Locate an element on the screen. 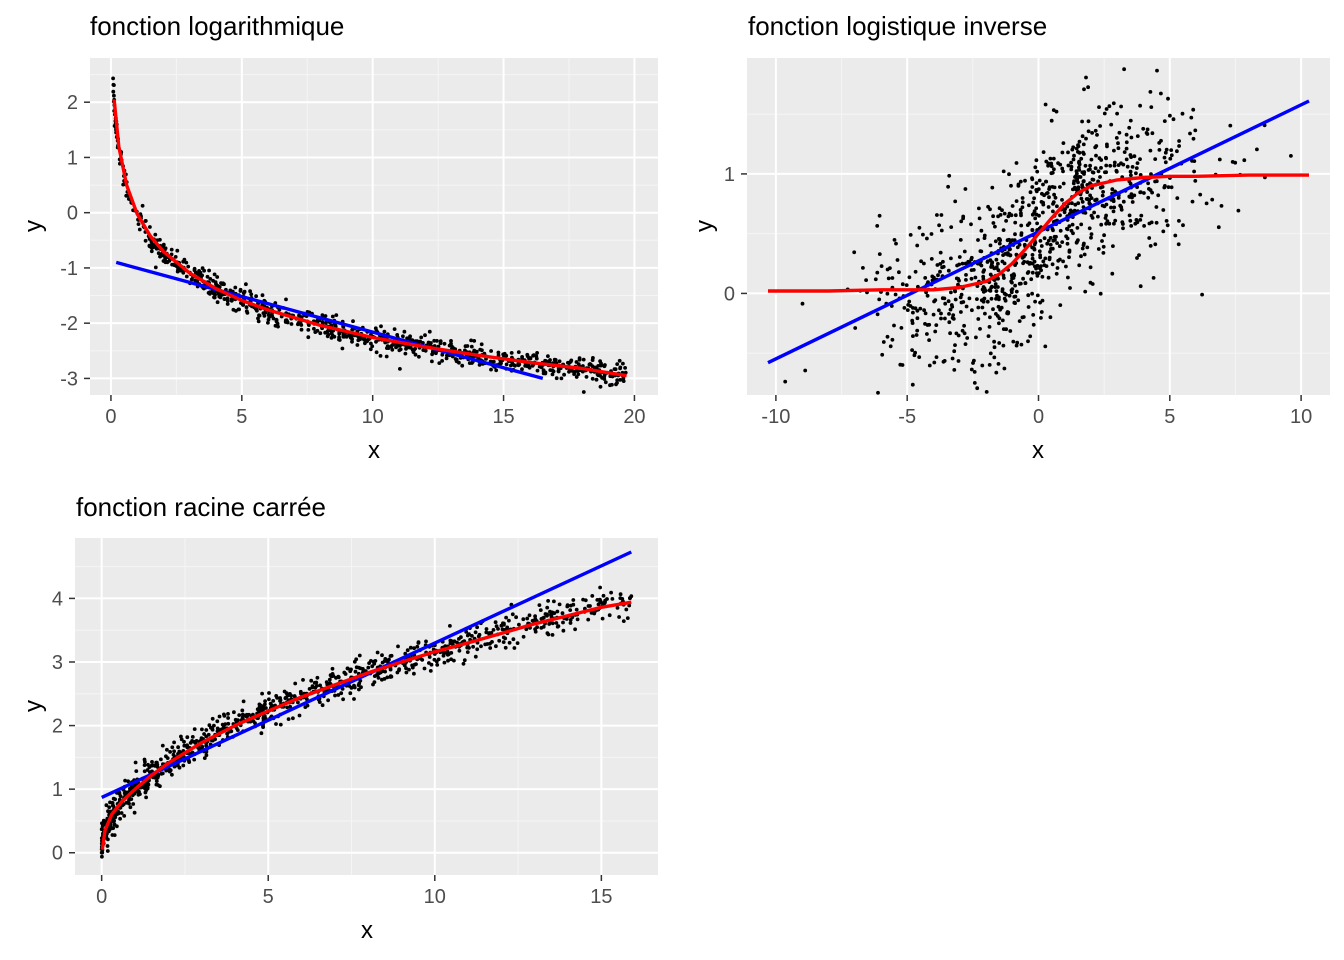  x-tick-label: 20 is located at coordinates (634, 417).